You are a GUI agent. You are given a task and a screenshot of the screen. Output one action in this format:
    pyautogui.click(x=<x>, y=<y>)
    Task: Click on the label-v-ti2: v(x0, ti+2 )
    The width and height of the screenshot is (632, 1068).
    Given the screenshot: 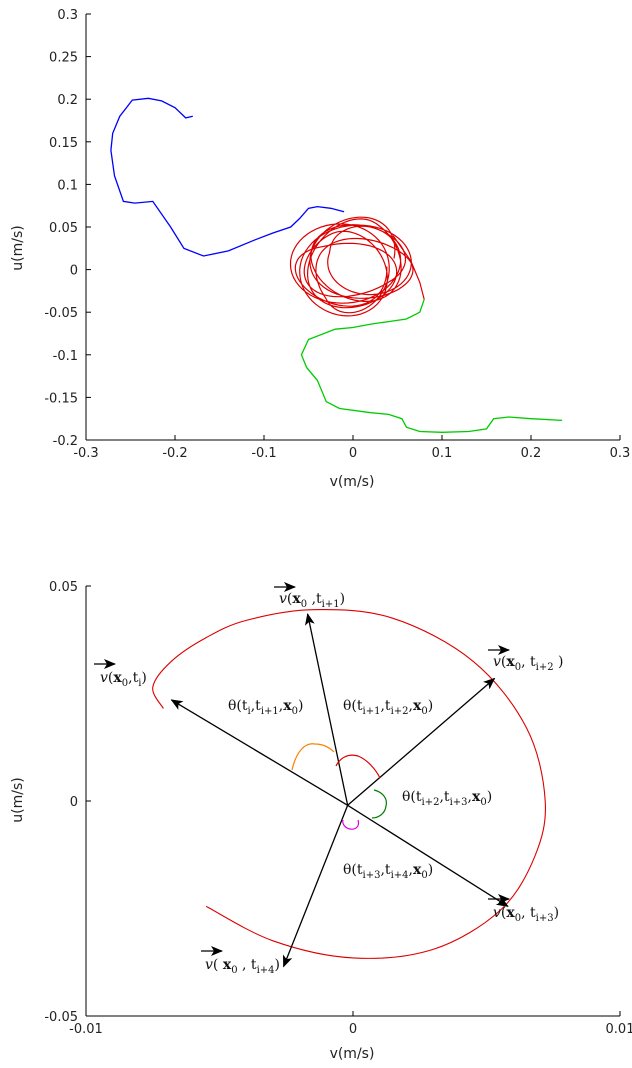 What is the action you would take?
    pyautogui.click(x=526, y=659)
    